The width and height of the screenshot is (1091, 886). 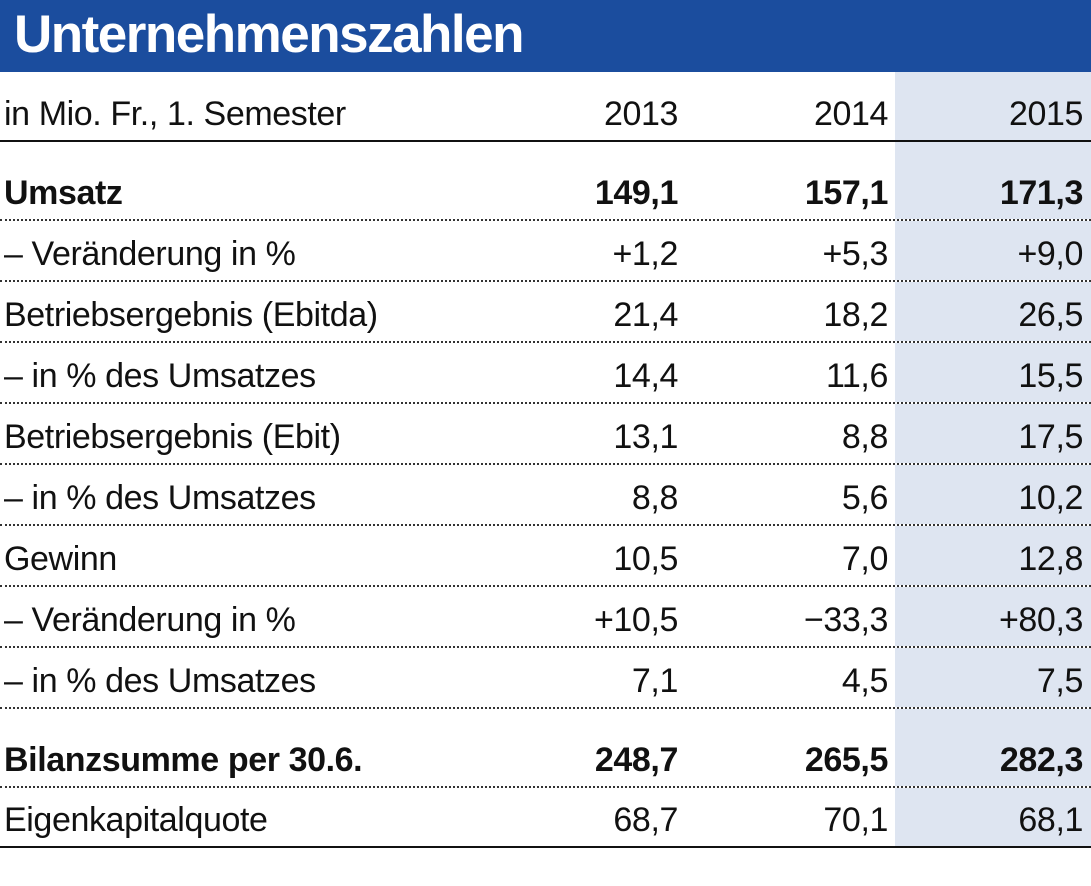 I want to click on value-2015: +9,0, so click(x=993, y=250).